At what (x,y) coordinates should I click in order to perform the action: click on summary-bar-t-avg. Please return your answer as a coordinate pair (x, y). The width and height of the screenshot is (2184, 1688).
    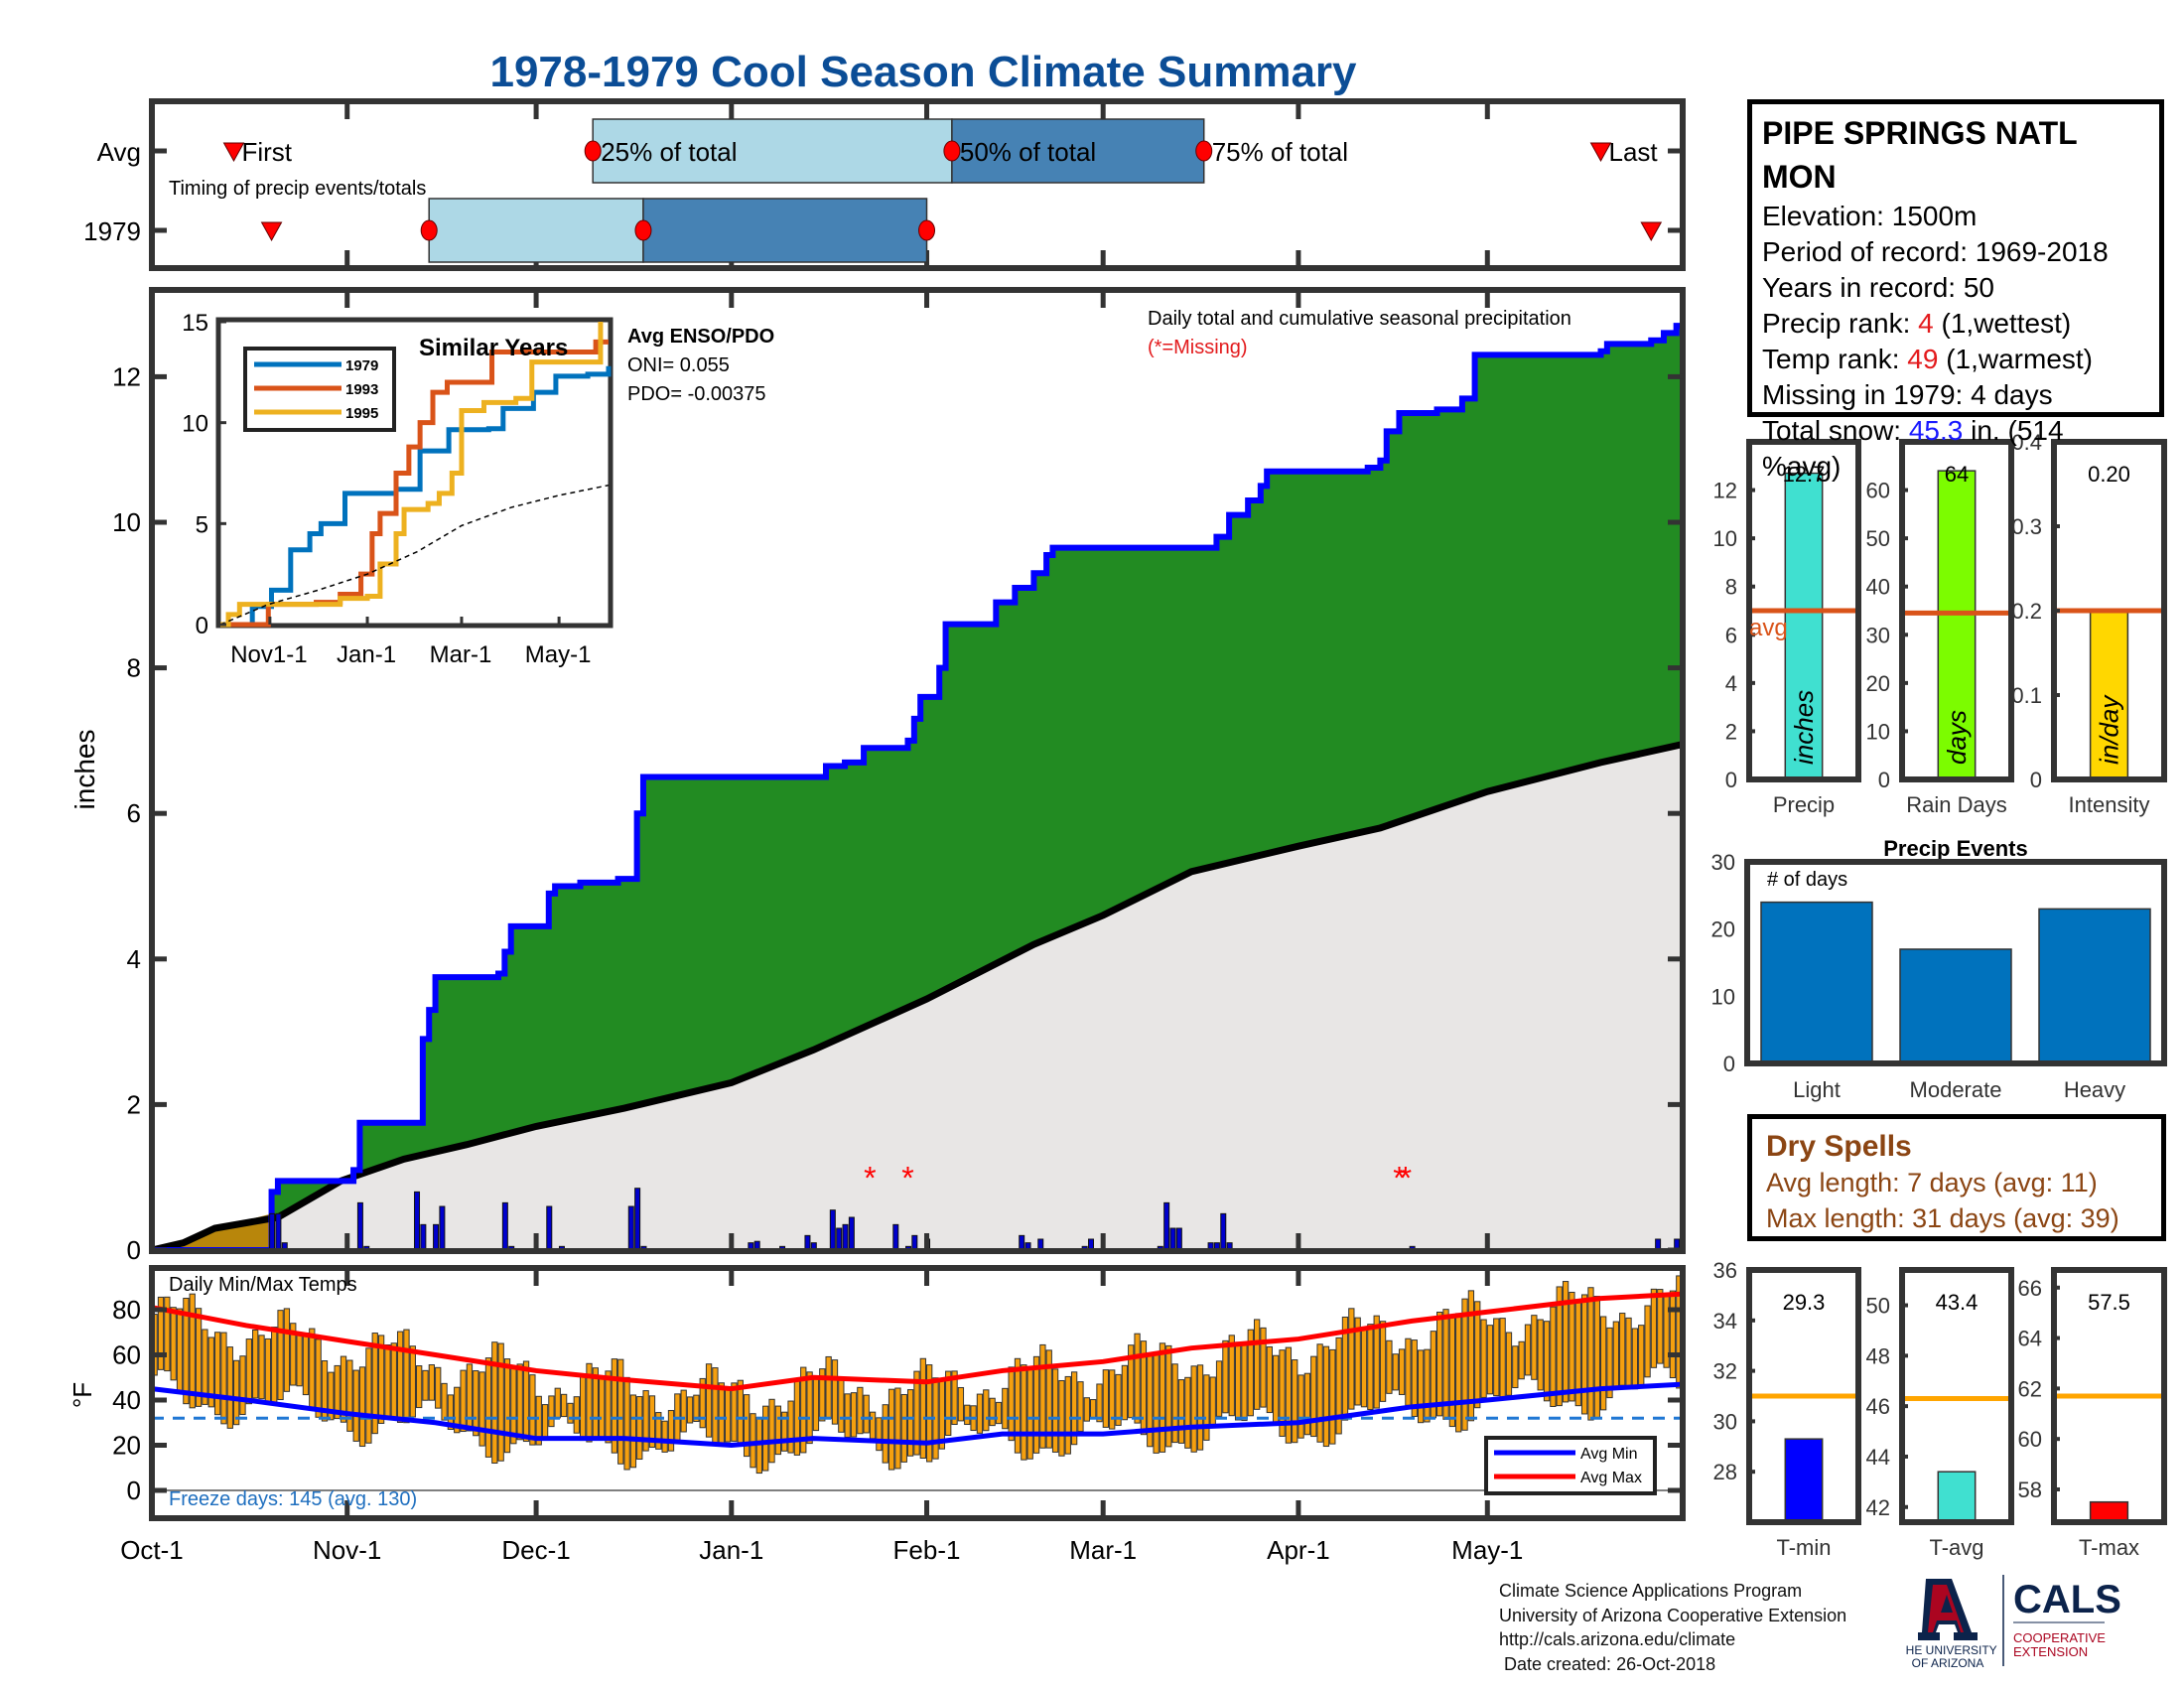
    Looking at the image, I should click on (1957, 1497).